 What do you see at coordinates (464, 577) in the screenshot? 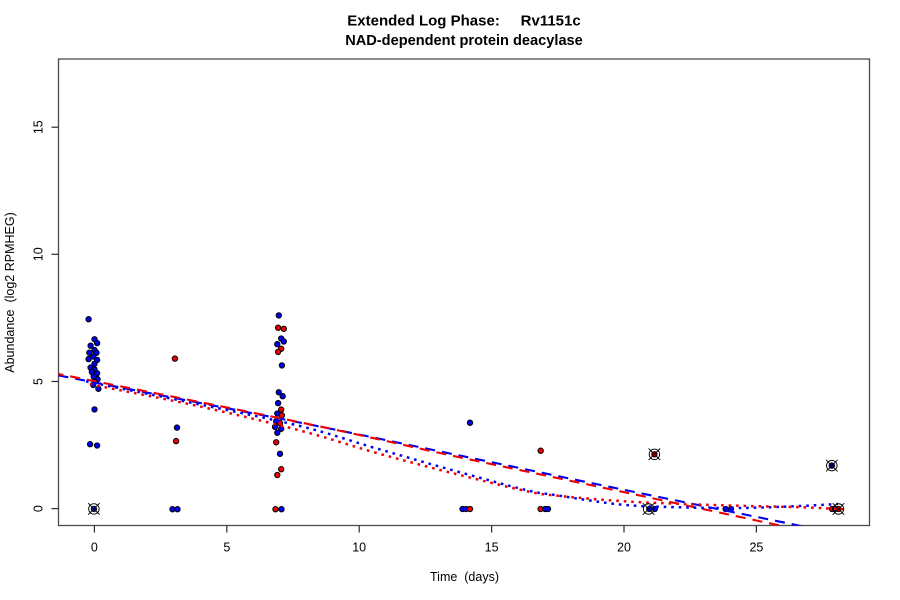
I see `svg-text: Time (days)` at bounding box center [464, 577].